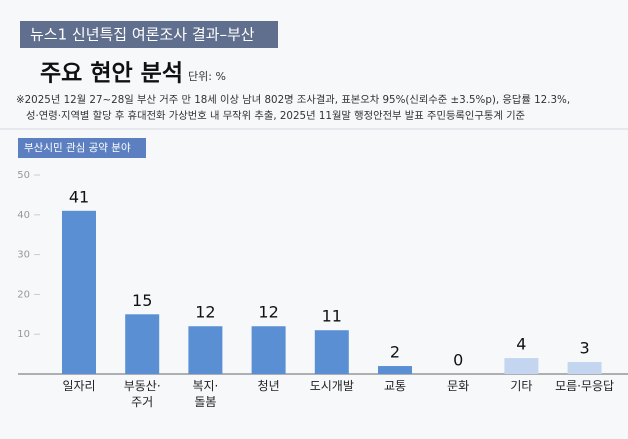 The width and height of the screenshot is (628, 439). What do you see at coordinates (23, 215) in the screenshot?
I see `y-tick-label: 40` at bounding box center [23, 215].